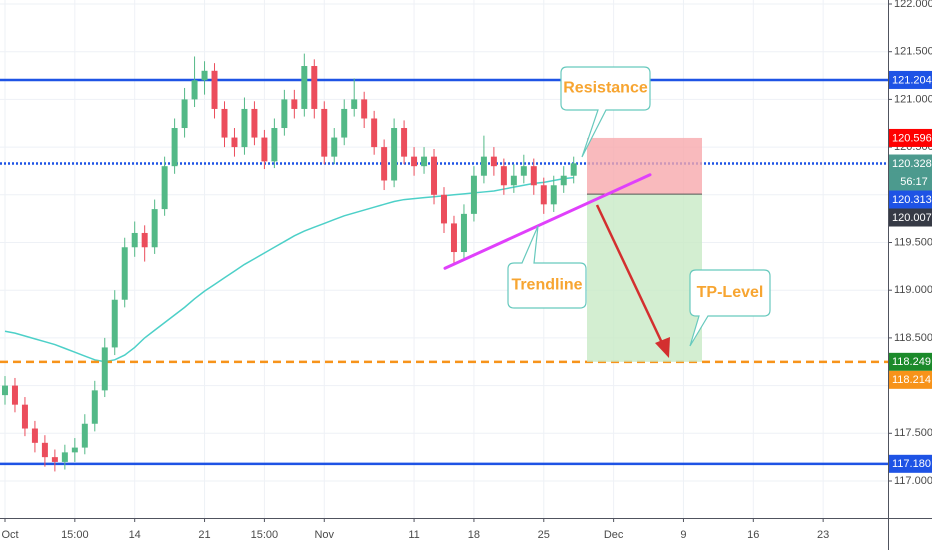 This screenshot has width=932, height=550. I want to click on x-tick-label: 16, so click(753, 535).